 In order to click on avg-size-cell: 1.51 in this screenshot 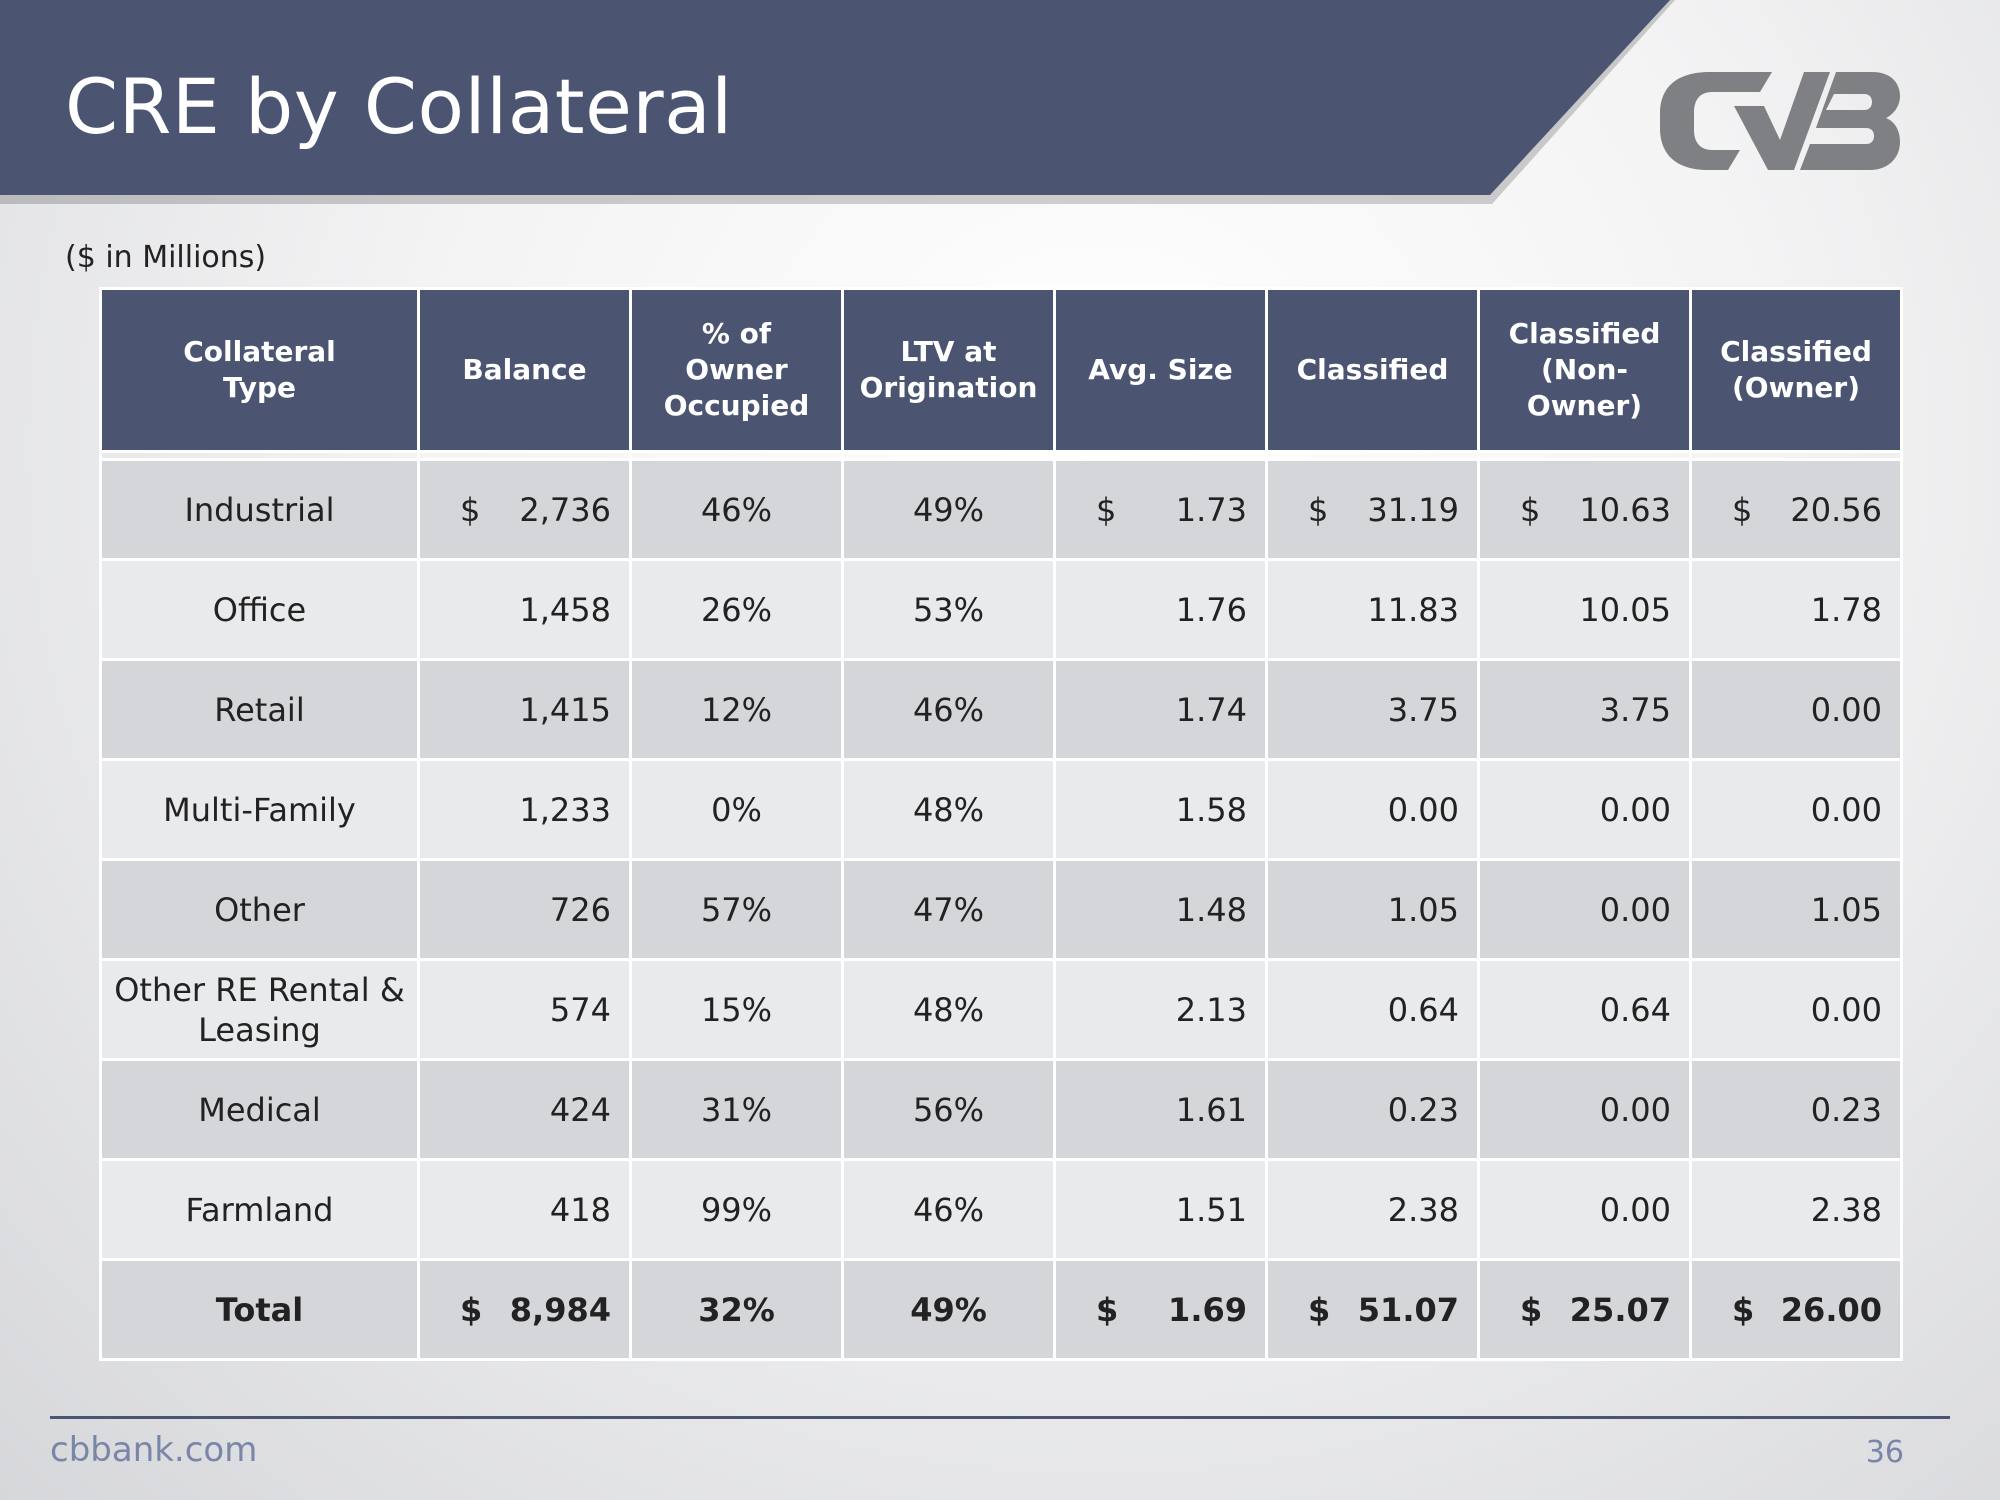, I will do `click(1160, 1209)`.